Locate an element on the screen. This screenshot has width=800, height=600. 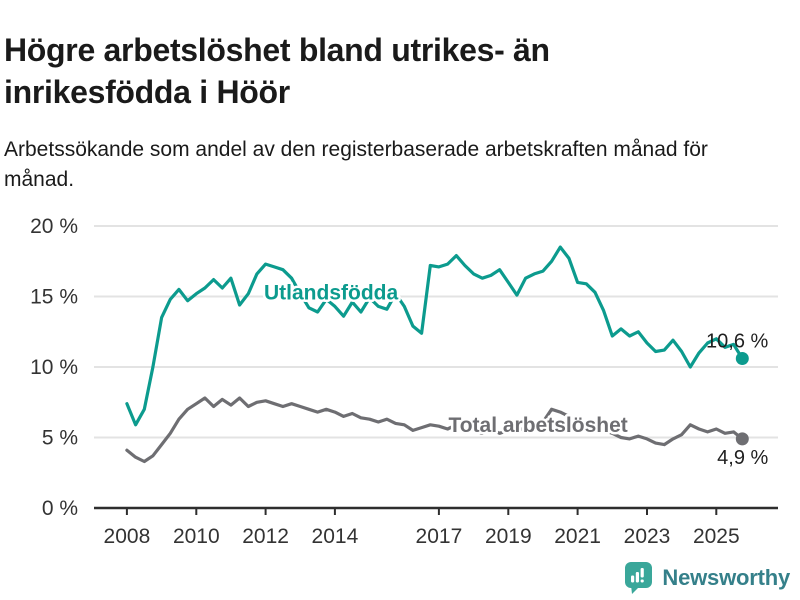
y-tick-label: 15 % is located at coordinates (54, 297).